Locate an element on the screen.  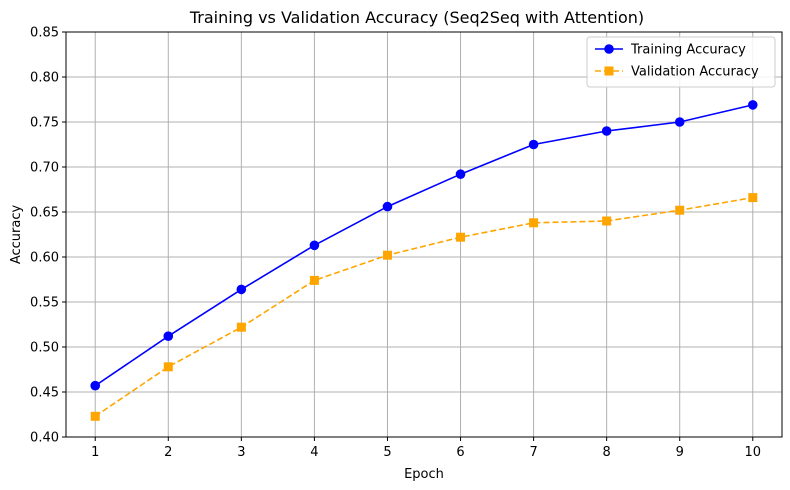
x-tick-label: 5 is located at coordinates (387, 452).